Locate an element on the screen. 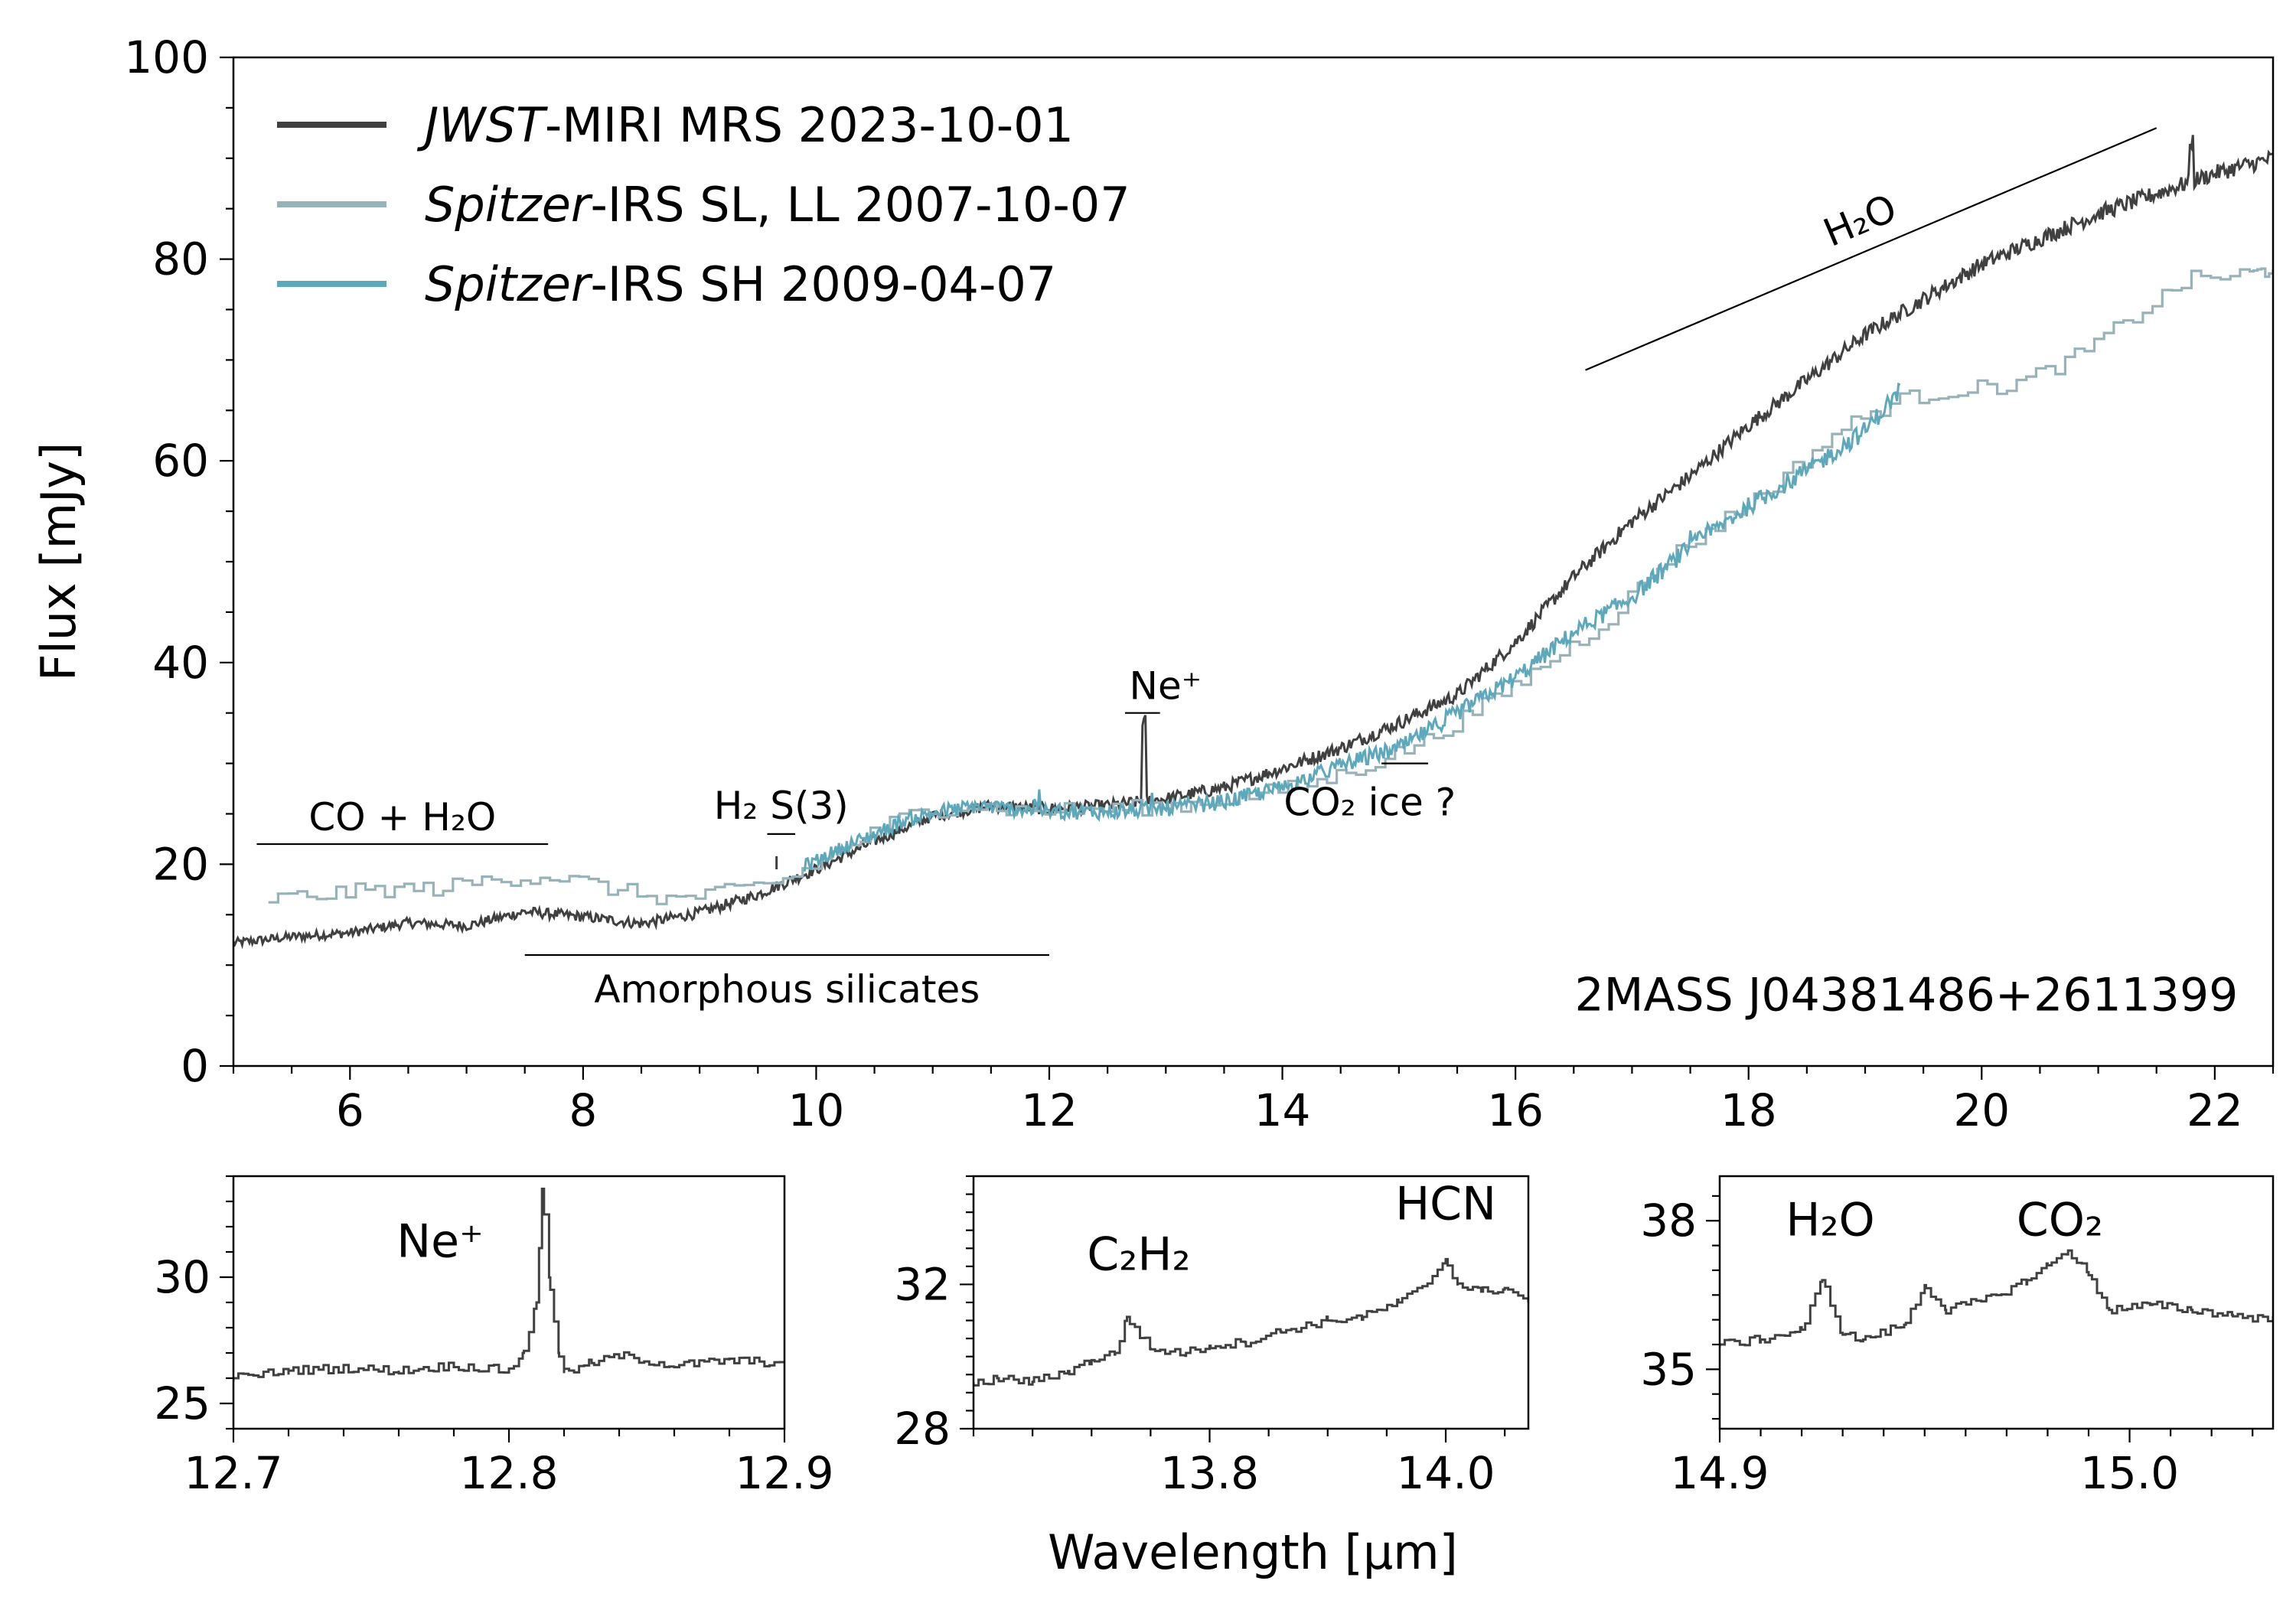 The height and width of the screenshot is (1607, 2296). y-tick-label: 0 is located at coordinates (195, 1066).